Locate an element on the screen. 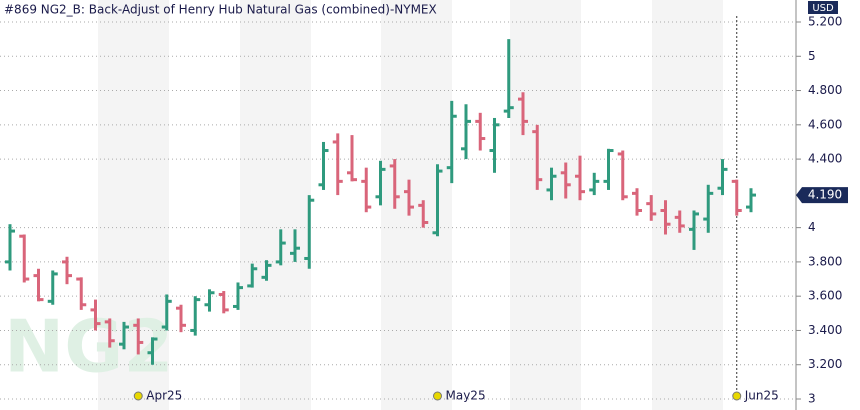  y-tick-label: 5.200 is located at coordinates (825, 22).